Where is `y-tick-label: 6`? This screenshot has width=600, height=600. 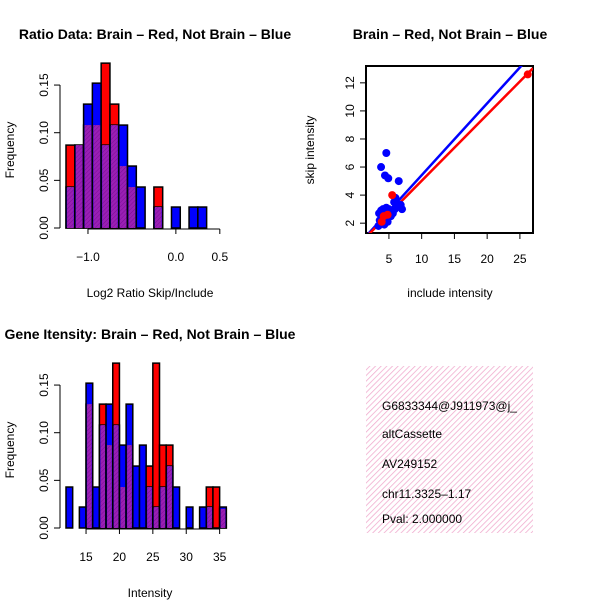 y-tick-label: 6 is located at coordinates (350, 166).